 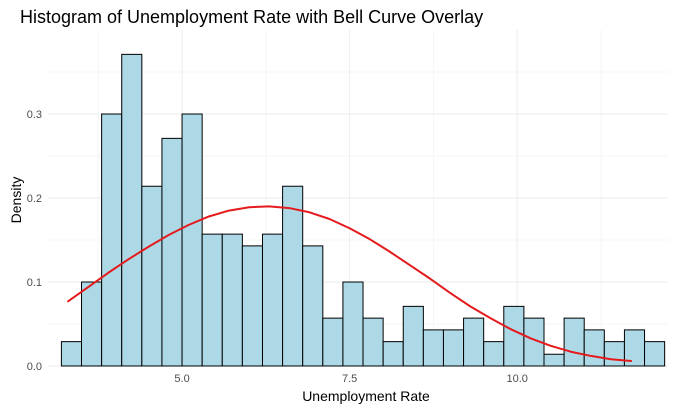 What do you see at coordinates (181, 379) in the screenshot?
I see `x-tick-label: 5.0` at bounding box center [181, 379].